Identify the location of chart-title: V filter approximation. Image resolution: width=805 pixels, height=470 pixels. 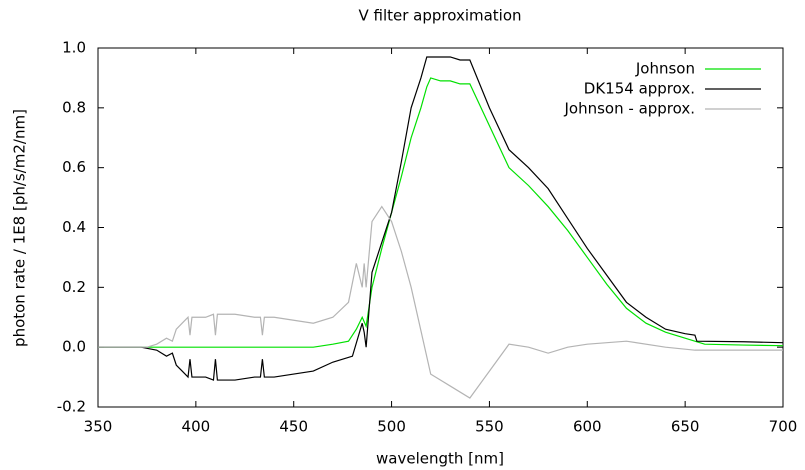
(439, 16).